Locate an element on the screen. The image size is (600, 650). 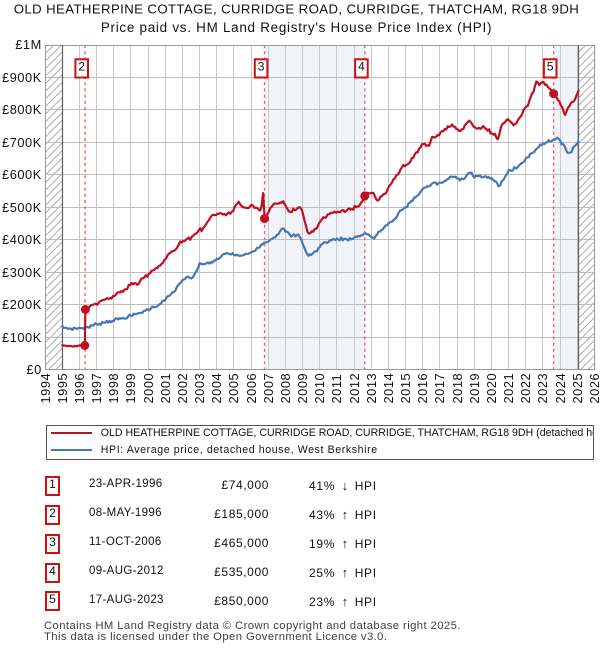
svg-text: 2001 is located at coordinates (165, 388).